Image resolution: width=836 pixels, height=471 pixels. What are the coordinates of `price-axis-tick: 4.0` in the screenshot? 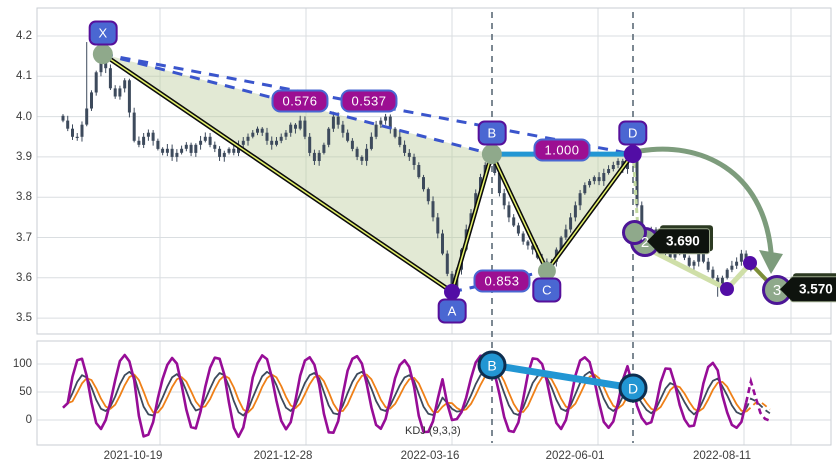 It's located at (24, 116).